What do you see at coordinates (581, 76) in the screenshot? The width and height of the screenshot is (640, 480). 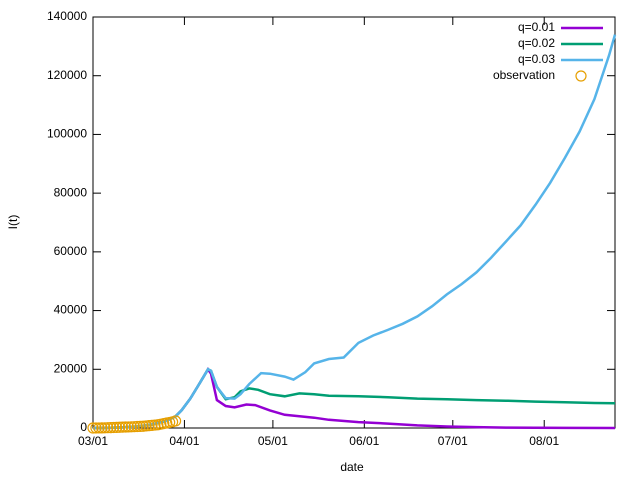 I see `legend-swatch` at bounding box center [581, 76].